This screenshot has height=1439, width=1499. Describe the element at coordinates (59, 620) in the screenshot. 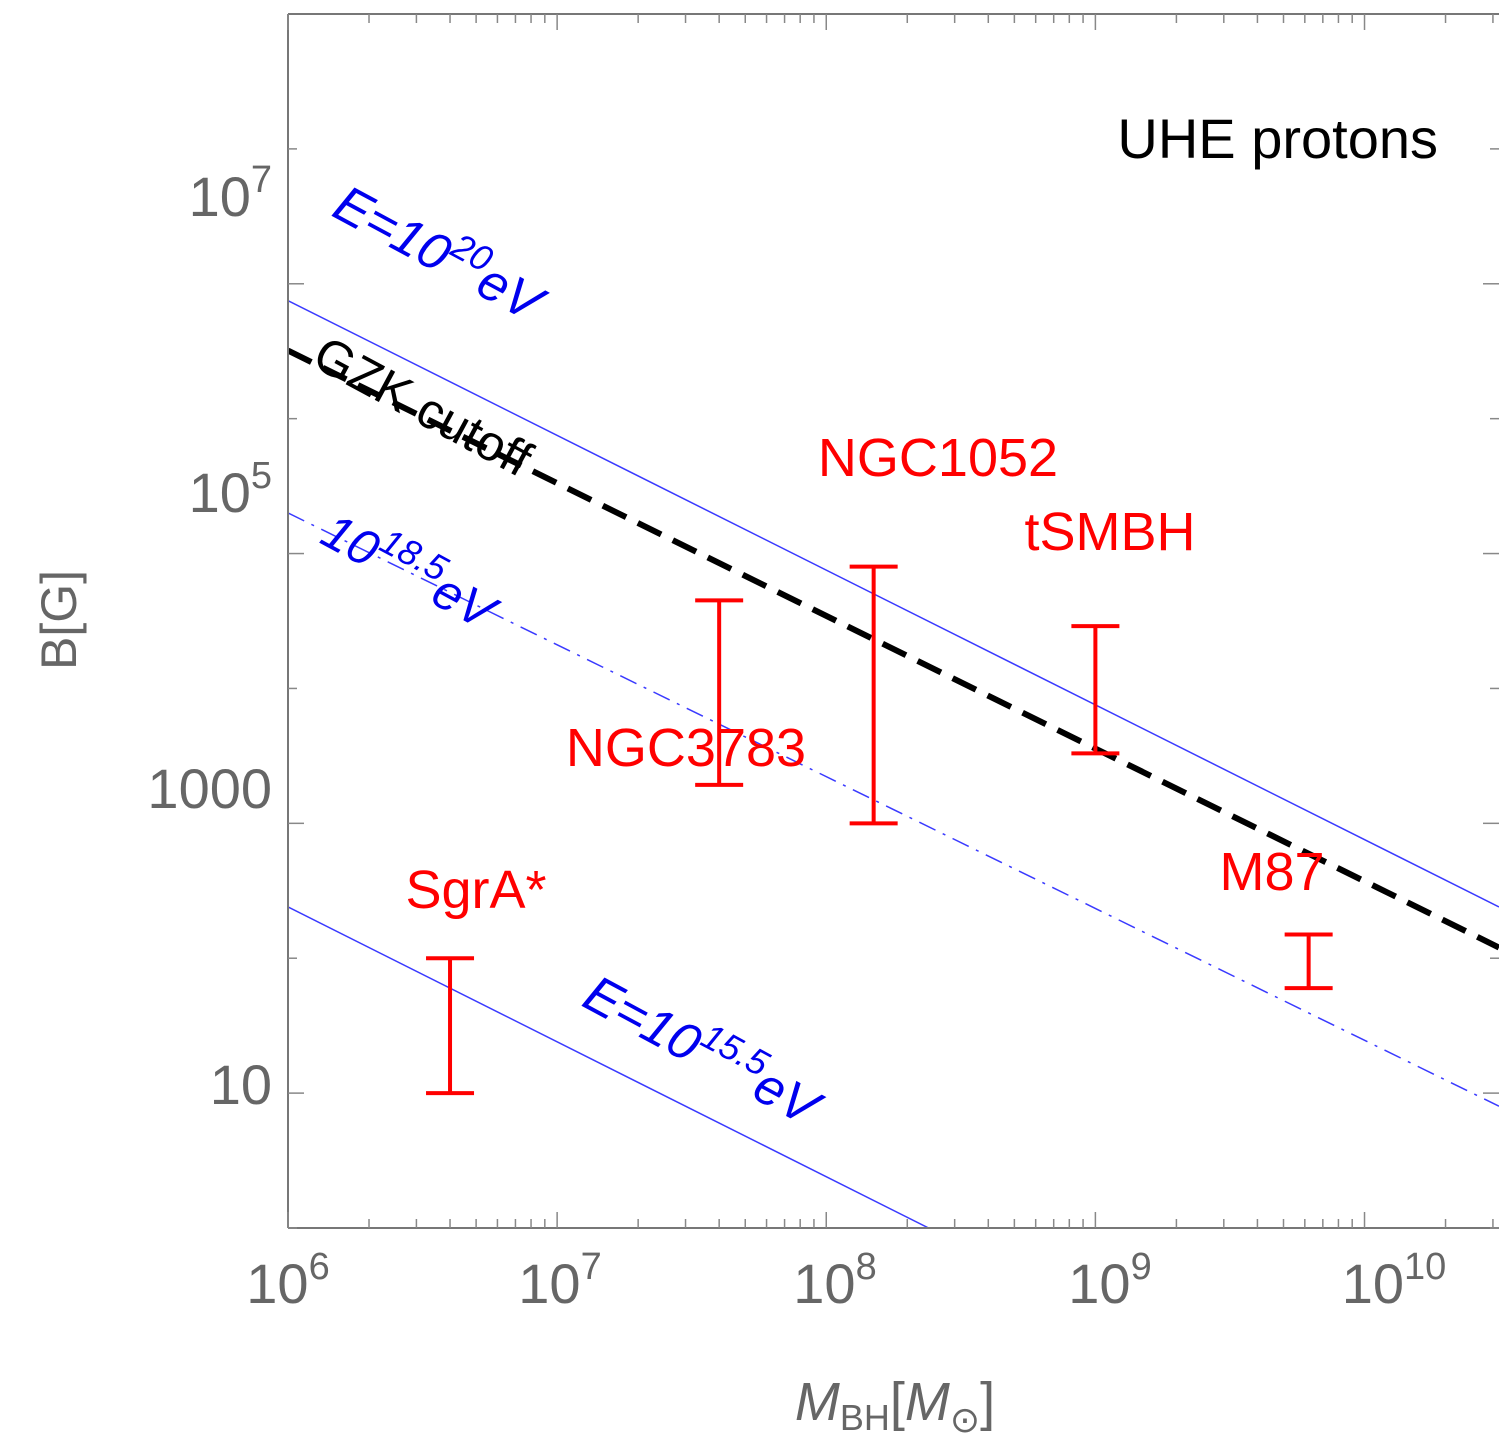

I see `y-axis-title: B[G]` at that location.